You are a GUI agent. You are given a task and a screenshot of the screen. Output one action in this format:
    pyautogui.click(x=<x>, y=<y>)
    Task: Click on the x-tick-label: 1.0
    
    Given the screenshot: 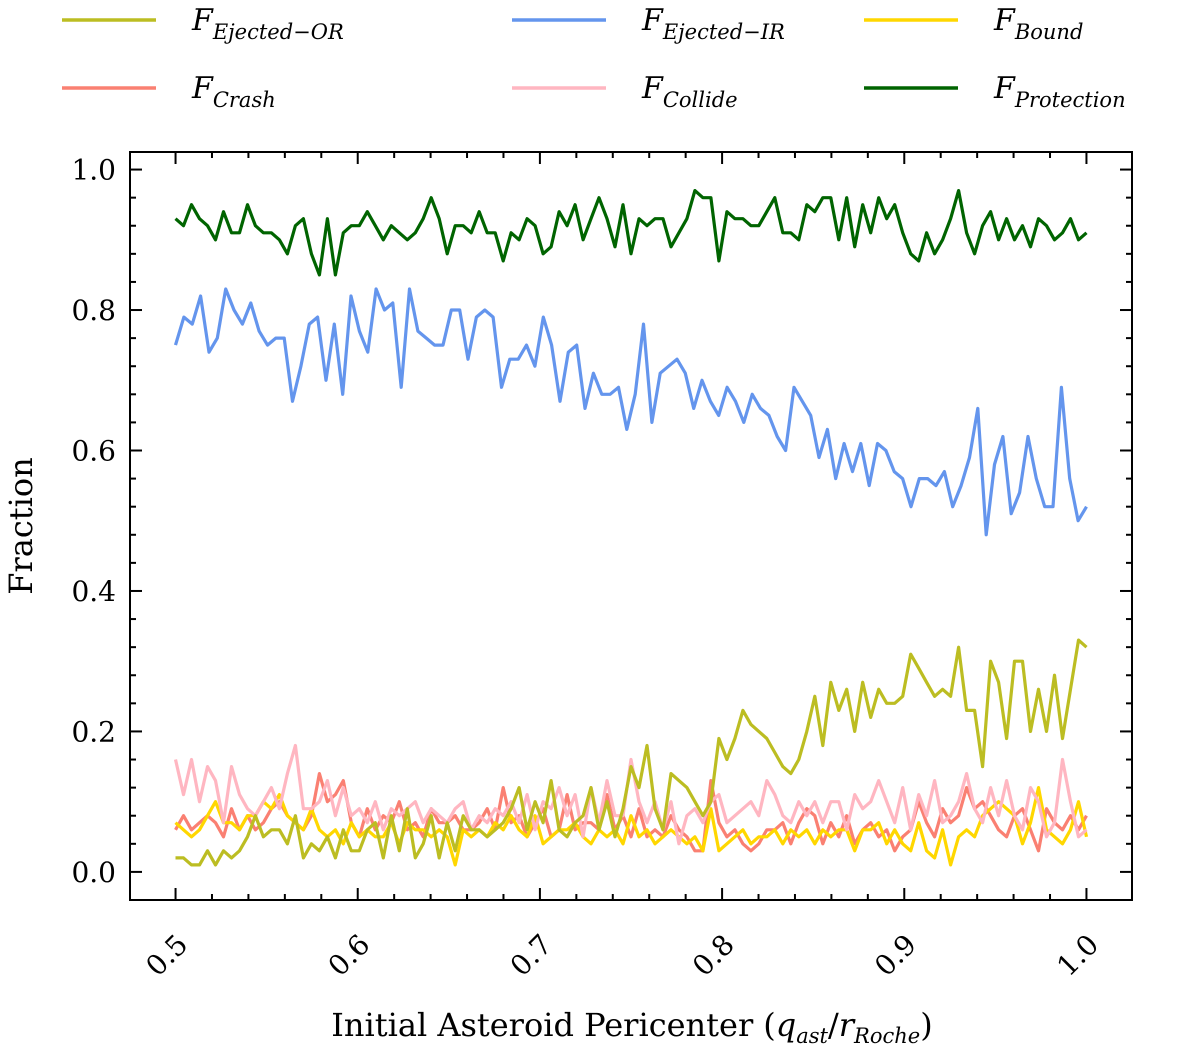 What is the action you would take?
    pyautogui.click(x=1077, y=955)
    